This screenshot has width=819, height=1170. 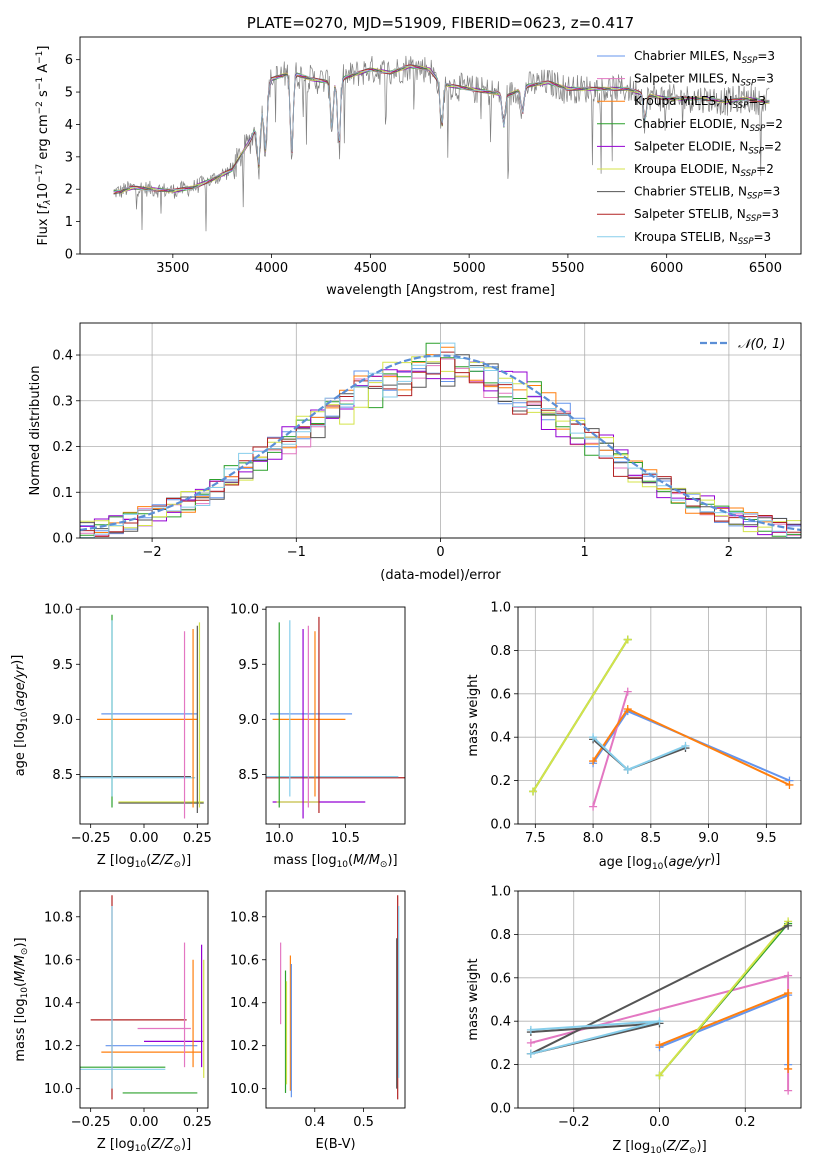 What do you see at coordinates (593, 838) in the screenshot?
I see `x-tick-label: 8.0` at bounding box center [593, 838].